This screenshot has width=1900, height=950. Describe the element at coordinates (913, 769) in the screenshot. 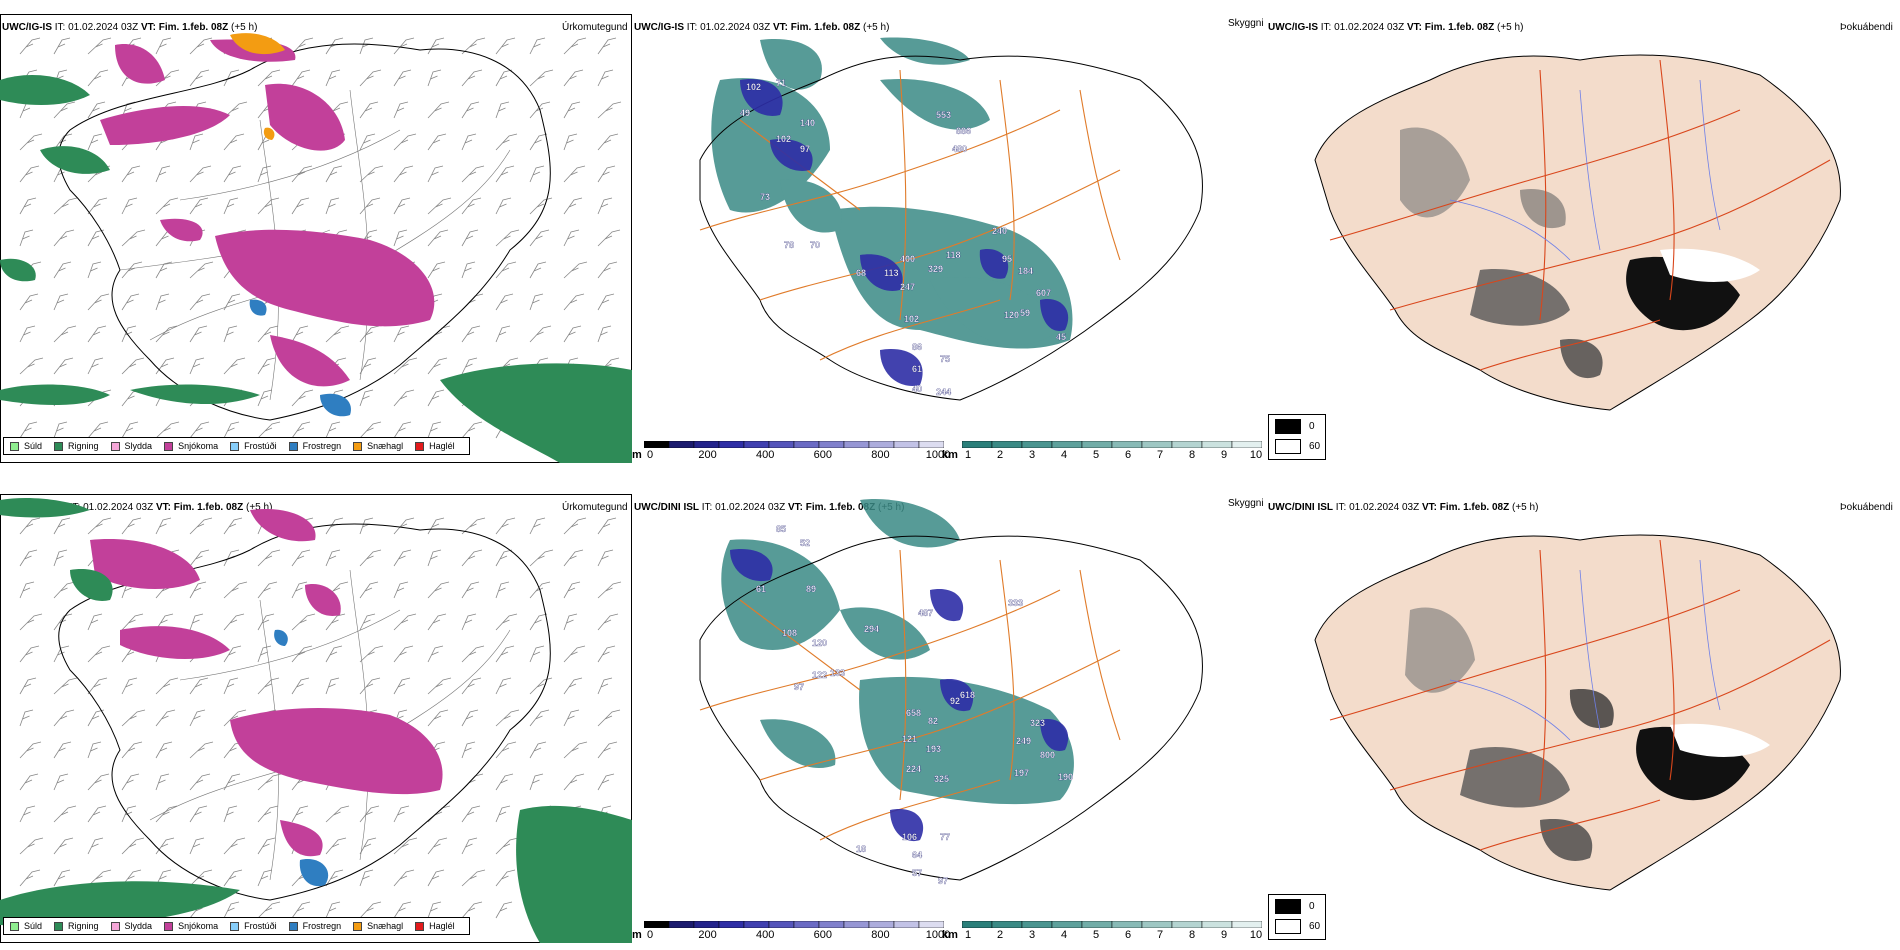

I see `visibility-value-label: 224` at that location.